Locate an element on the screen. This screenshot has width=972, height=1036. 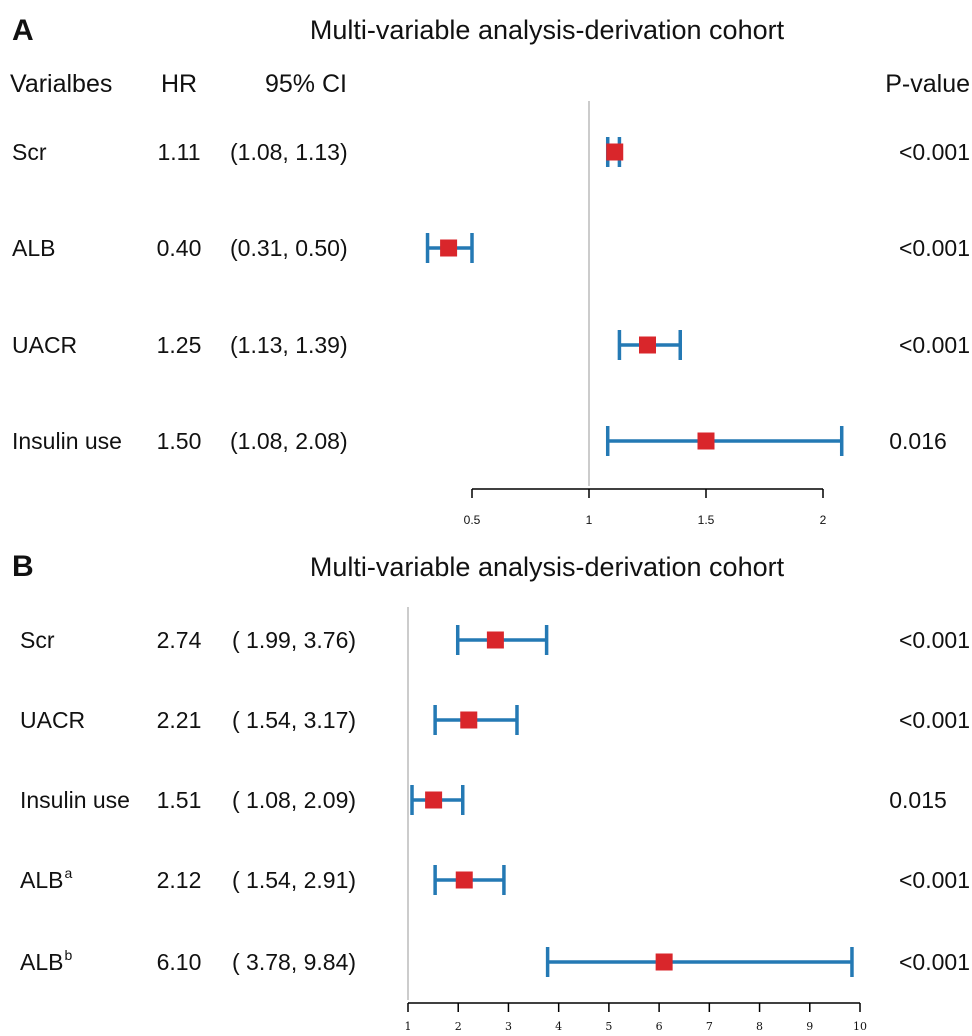
row-hr: 1.51 is located at coordinates (179, 800).